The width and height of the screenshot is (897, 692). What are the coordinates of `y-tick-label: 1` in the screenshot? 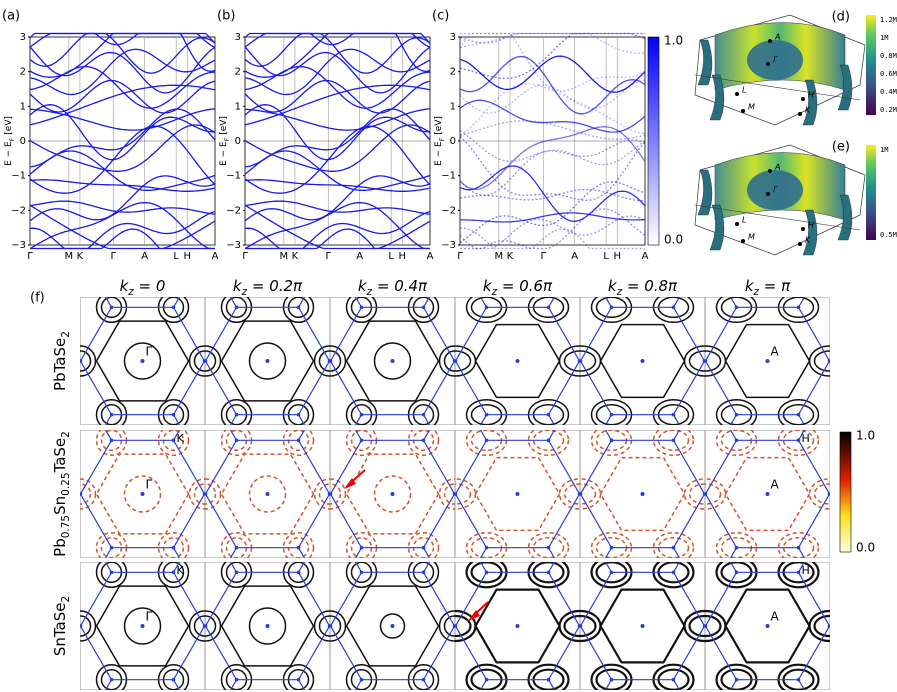 It's located at (238, 106).